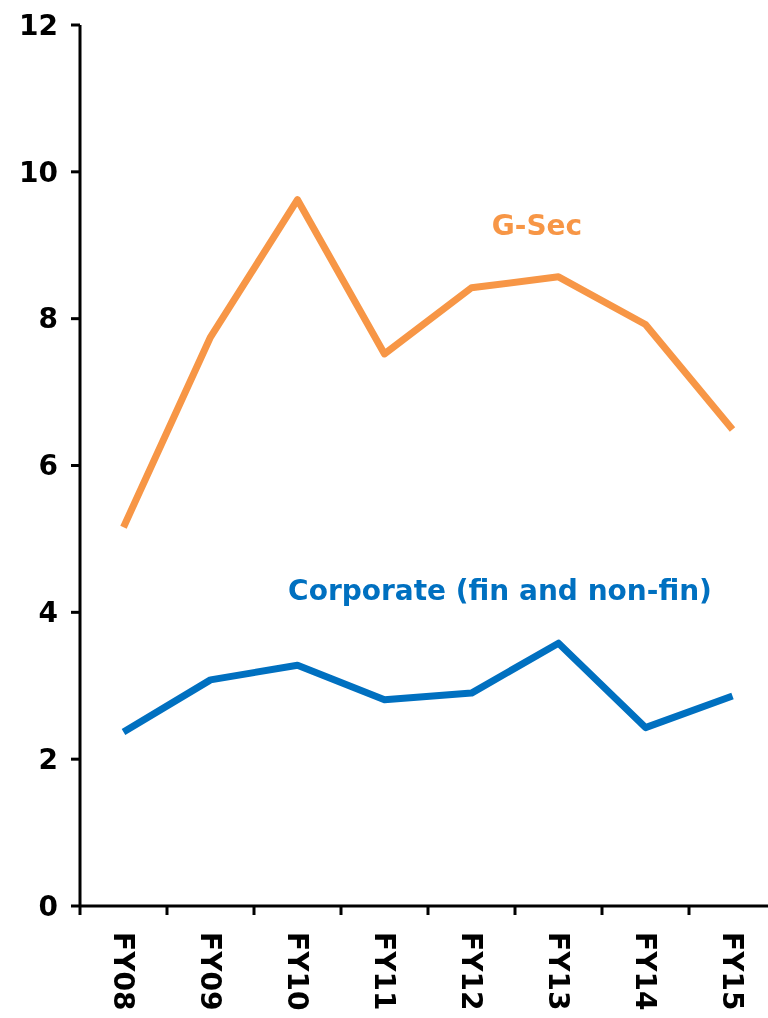 Image resolution: width=768 pixels, height=1018 pixels. What do you see at coordinates (537, 225) in the screenshot?
I see `series-label: G-Sec` at bounding box center [537, 225].